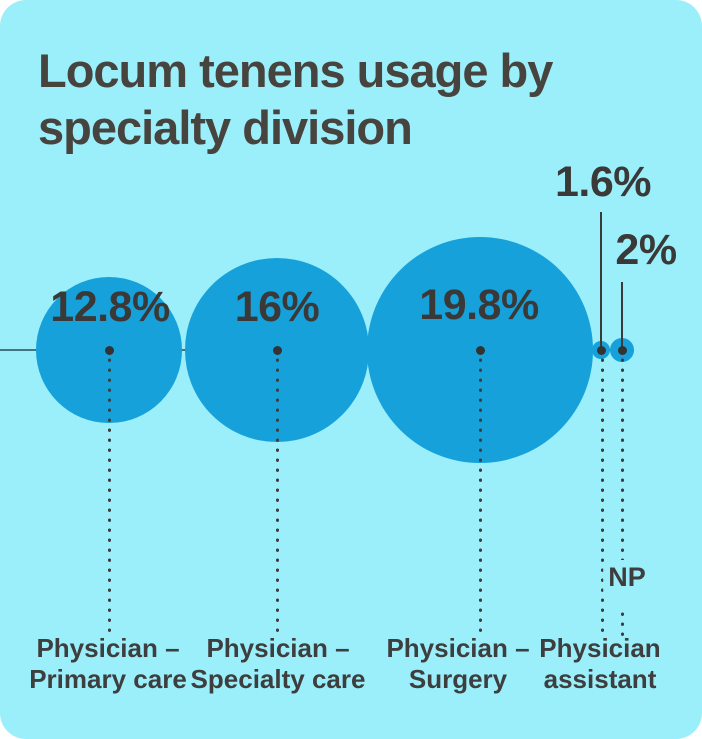 This screenshot has height=739, width=702. Describe the element at coordinates (479, 305) in the screenshot. I see `value-label-surgery: 19.8%` at that location.